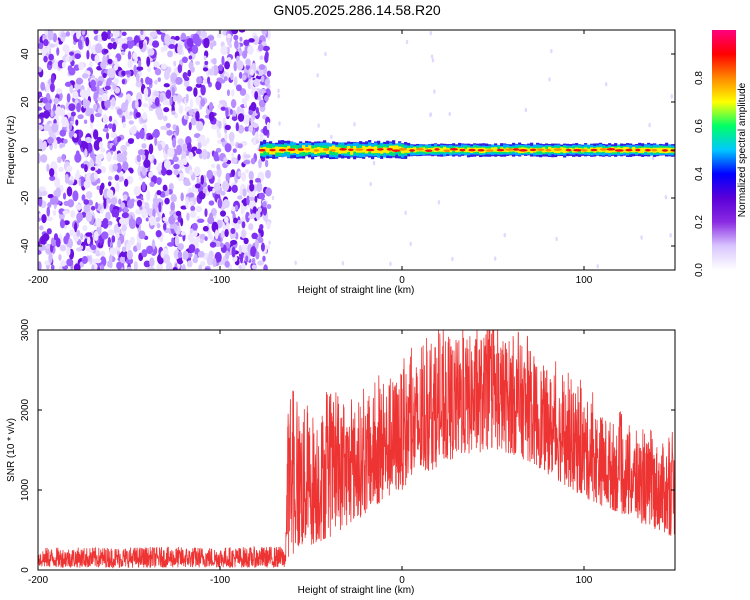  What do you see at coordinates (699, 78) in the screenshot?
I see `colorbar-tick-label: 0.8` at bounding box center [699, 78].